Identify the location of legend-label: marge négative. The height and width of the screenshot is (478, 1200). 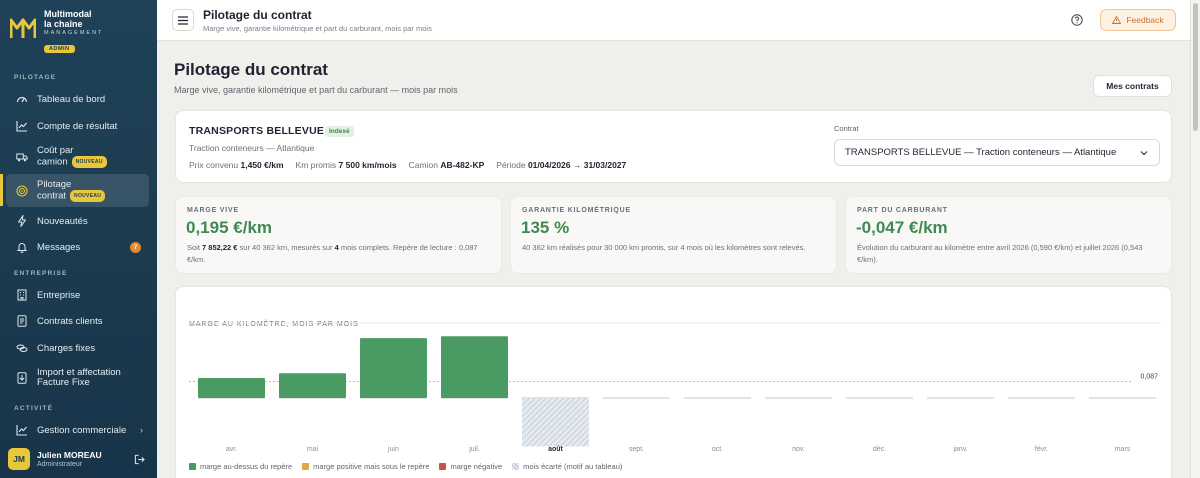
(476, 466).